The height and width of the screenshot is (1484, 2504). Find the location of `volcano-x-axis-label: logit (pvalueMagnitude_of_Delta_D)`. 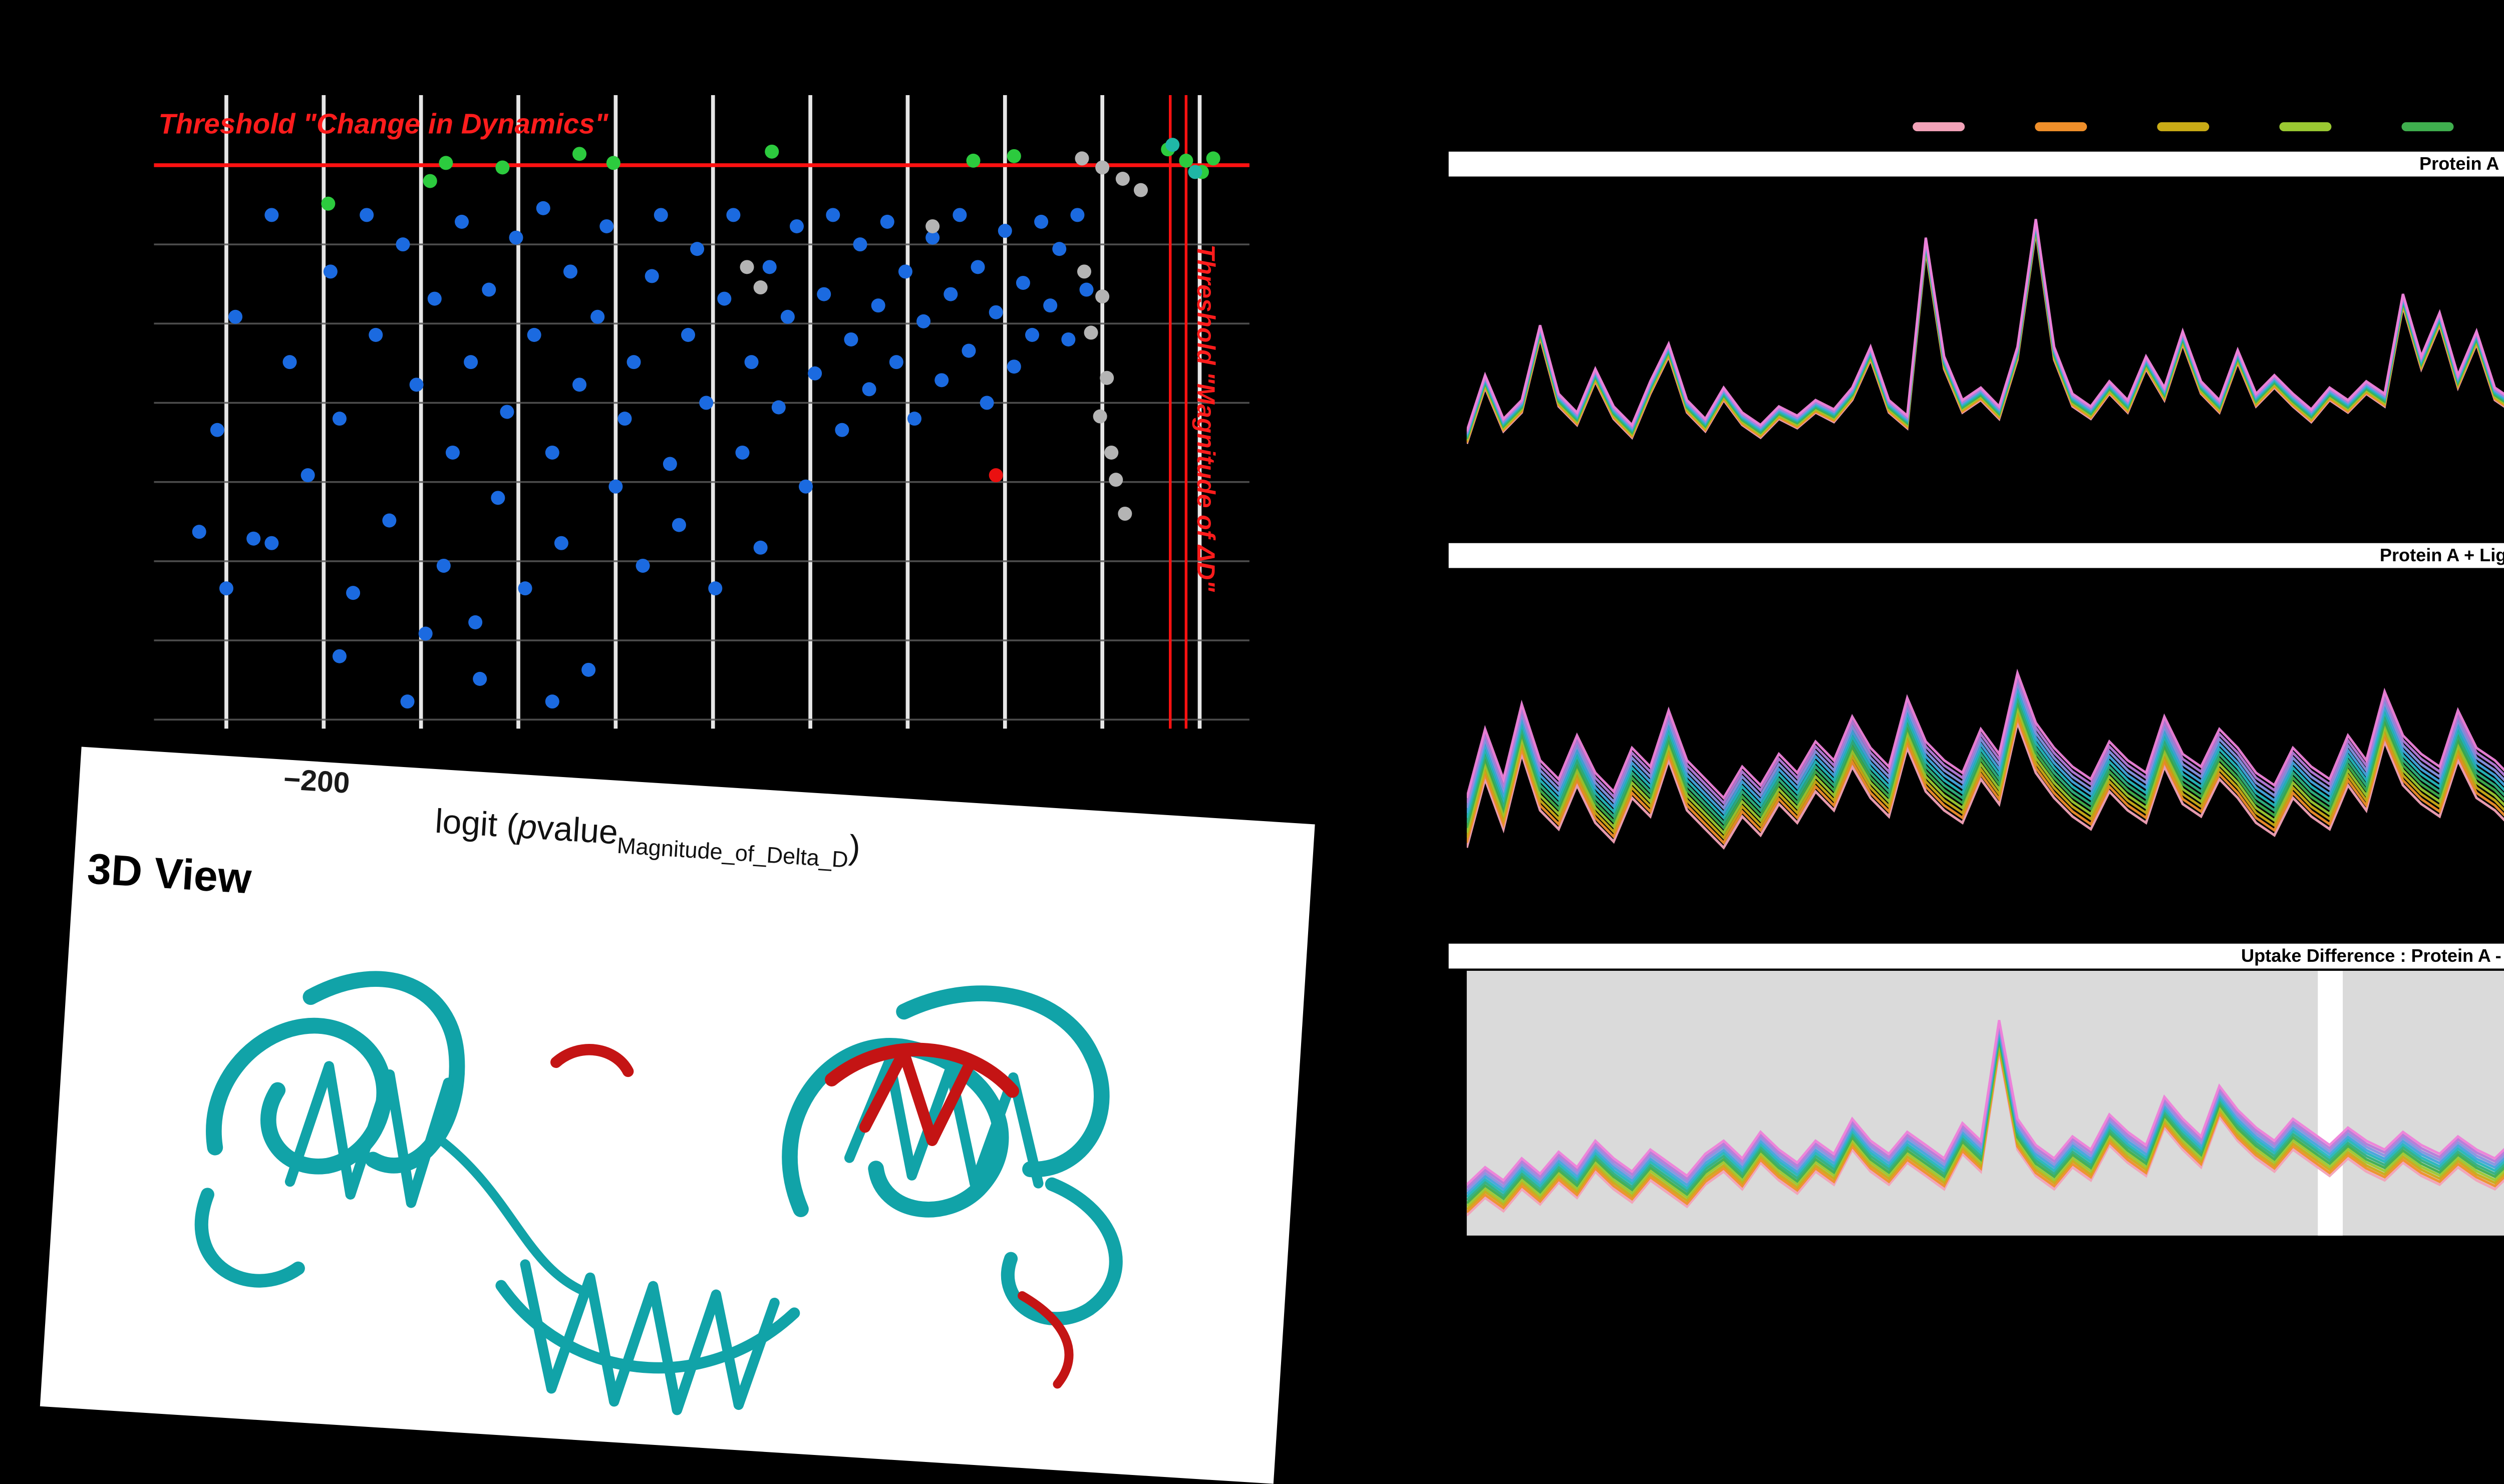

volcano-x-axis-label: logit (pvalueMagnitude_of_Delta_D) is located at coordinates (647, 839).